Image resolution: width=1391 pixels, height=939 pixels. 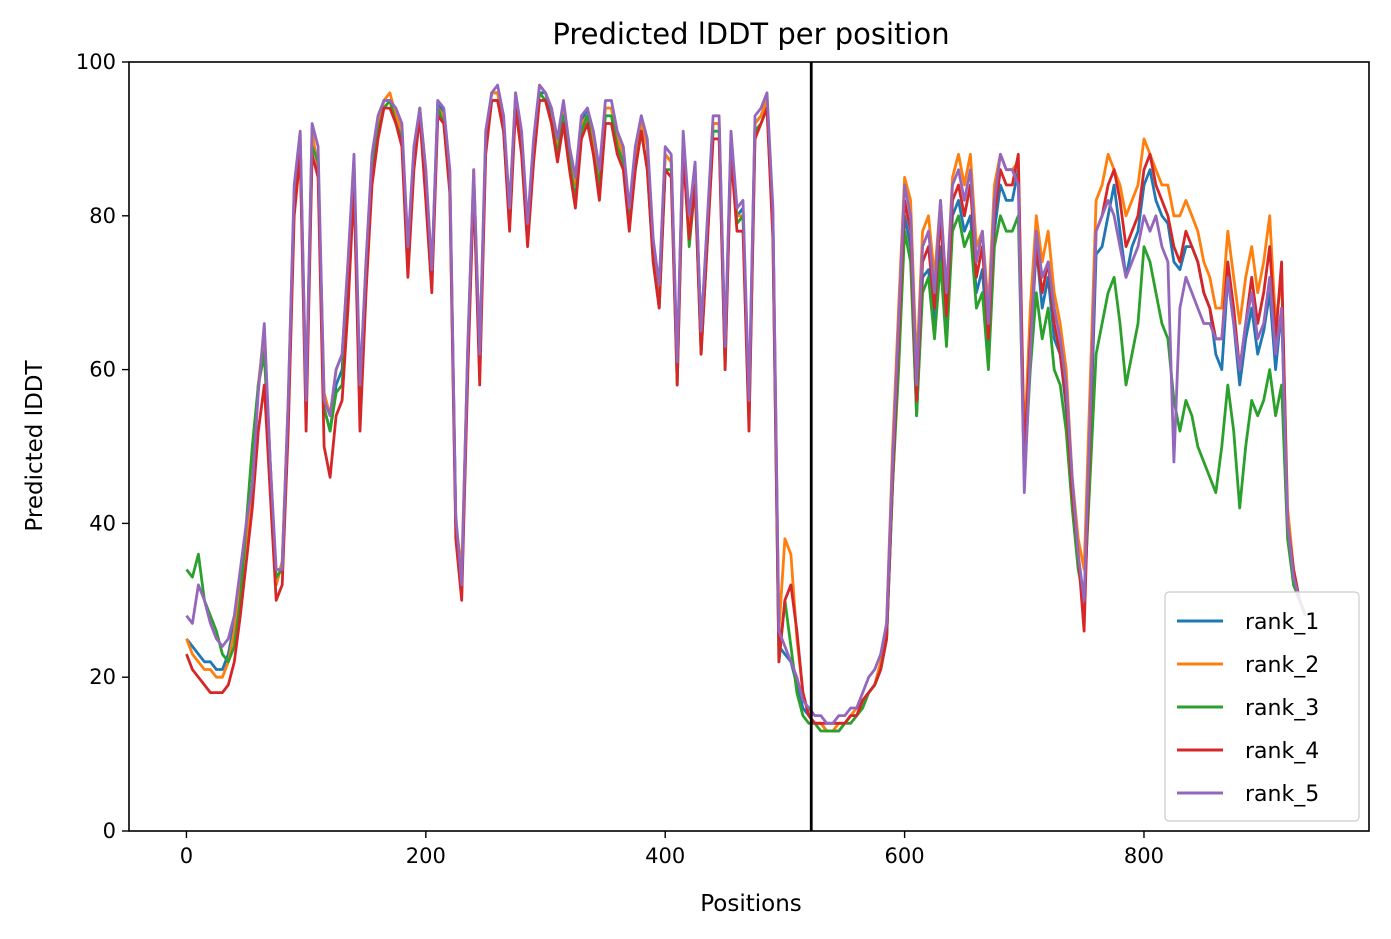 What do you see at coordinates (426, 856) in the screenshot?
I see `x-tick-label: 200` at bounding box center [426, 856].